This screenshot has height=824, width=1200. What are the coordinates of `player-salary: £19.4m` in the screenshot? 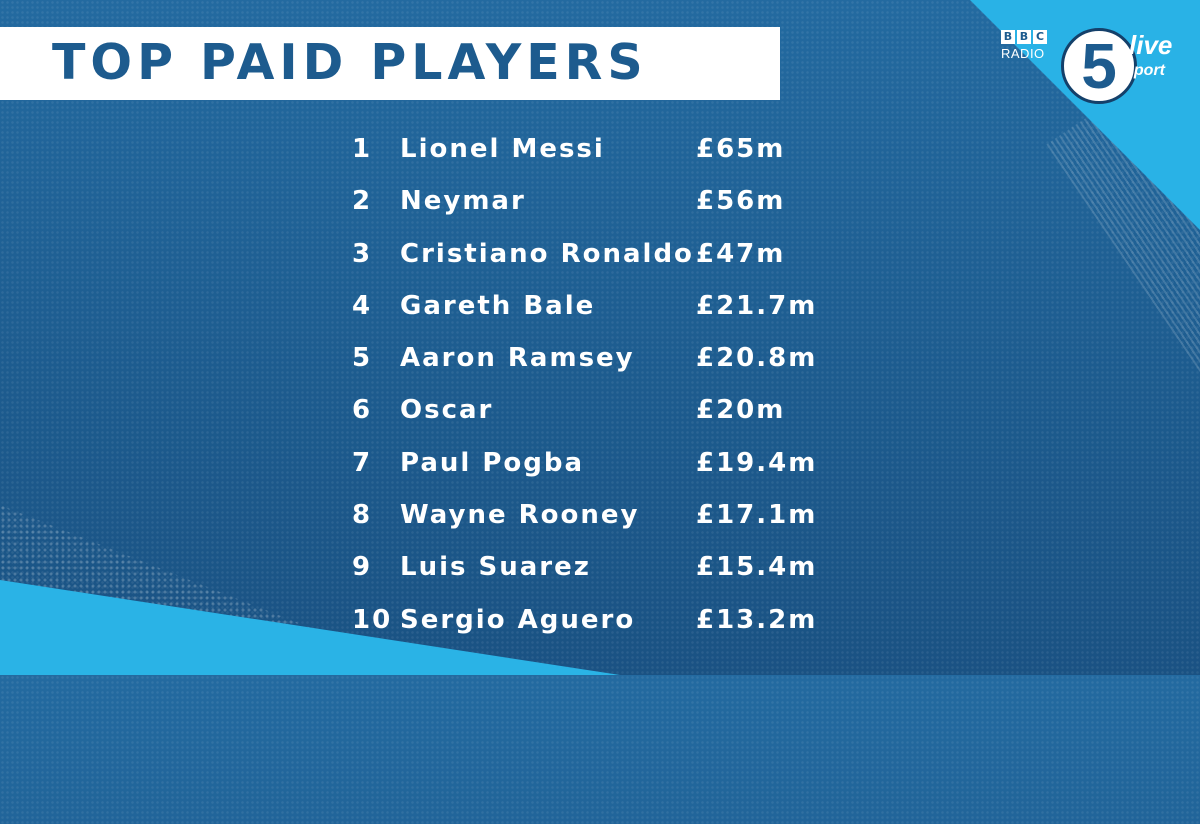 It's located at (757, 462).